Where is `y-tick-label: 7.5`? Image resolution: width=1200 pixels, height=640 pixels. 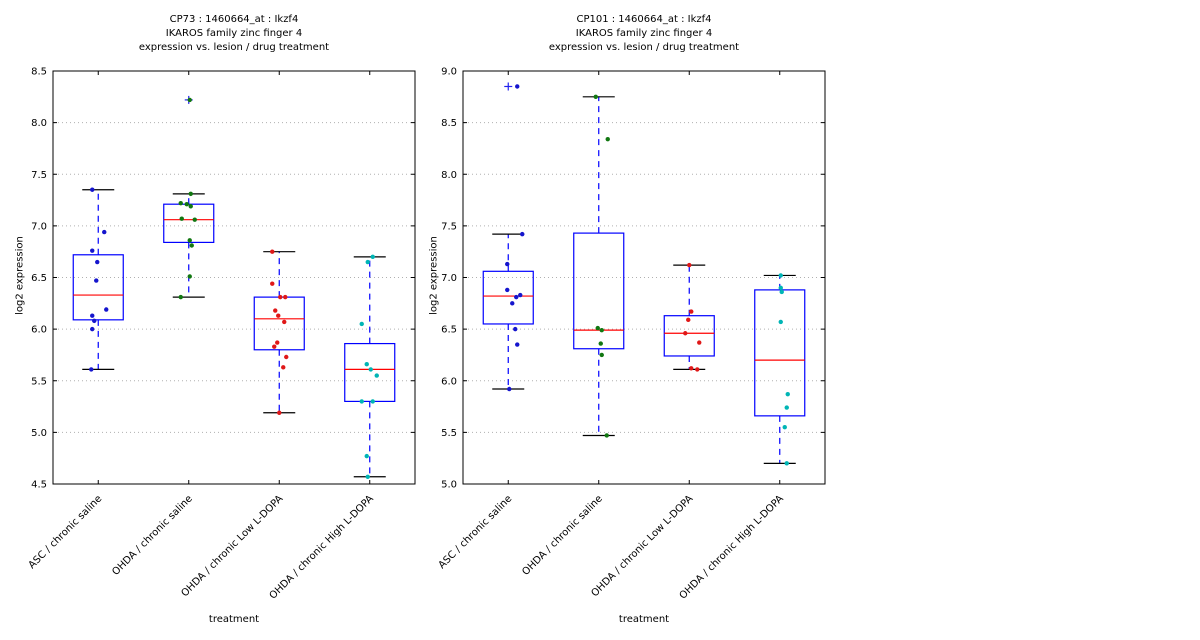
y-tick-label: 7.5 is located at coordinates (449, 226).